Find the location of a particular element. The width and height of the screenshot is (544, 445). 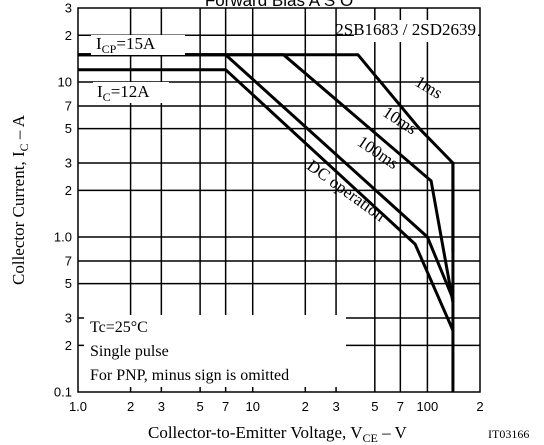

part-number: 2SB1683 / 2SD2639 is located at coordinates (405, 29).